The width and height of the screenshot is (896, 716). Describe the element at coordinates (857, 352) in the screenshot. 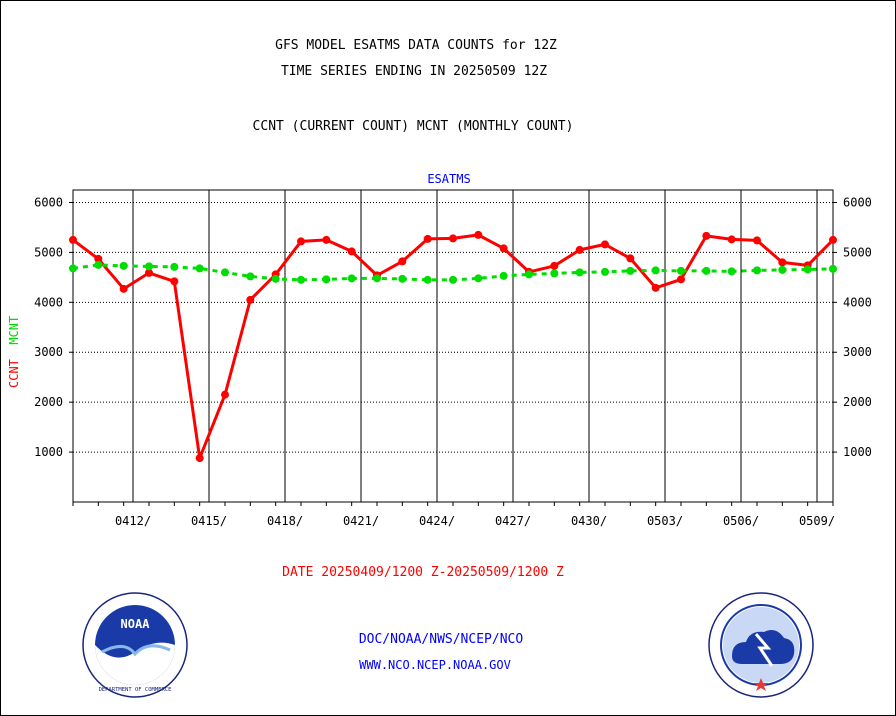

I see `y-tick-label-right: 3000` at that location.